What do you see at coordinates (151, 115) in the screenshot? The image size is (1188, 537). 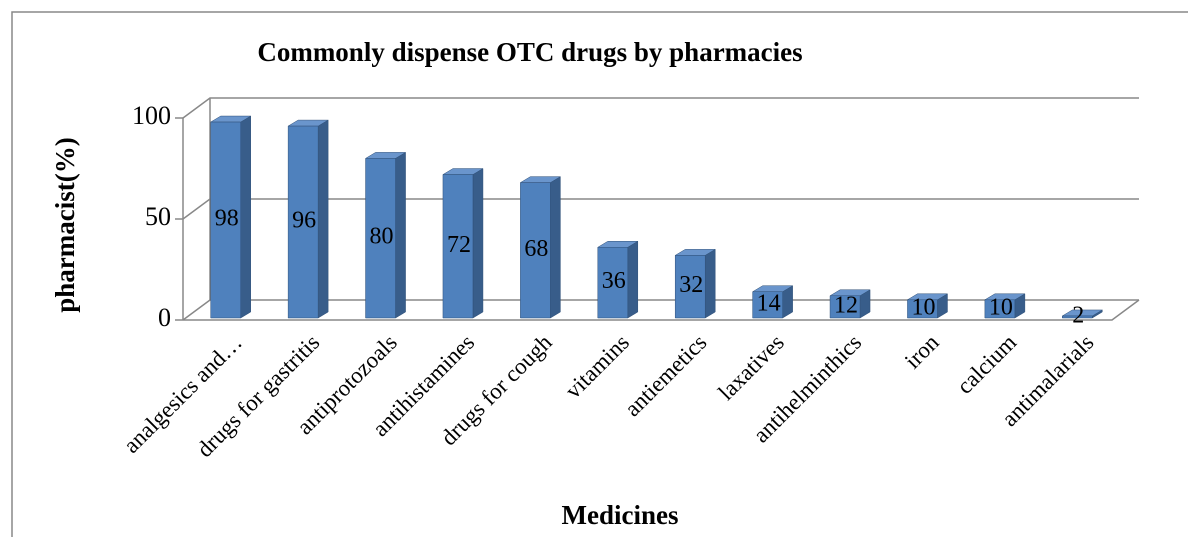 I see `y-tick-label: 100` at bounding box center [151, 115].